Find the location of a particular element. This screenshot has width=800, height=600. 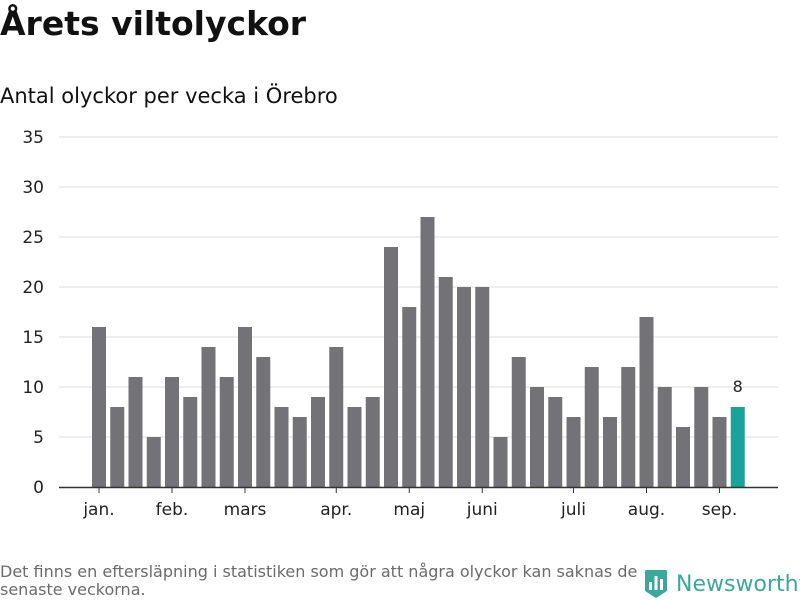

brand-logo: Newsworthy is located at coordinates (722, 584).